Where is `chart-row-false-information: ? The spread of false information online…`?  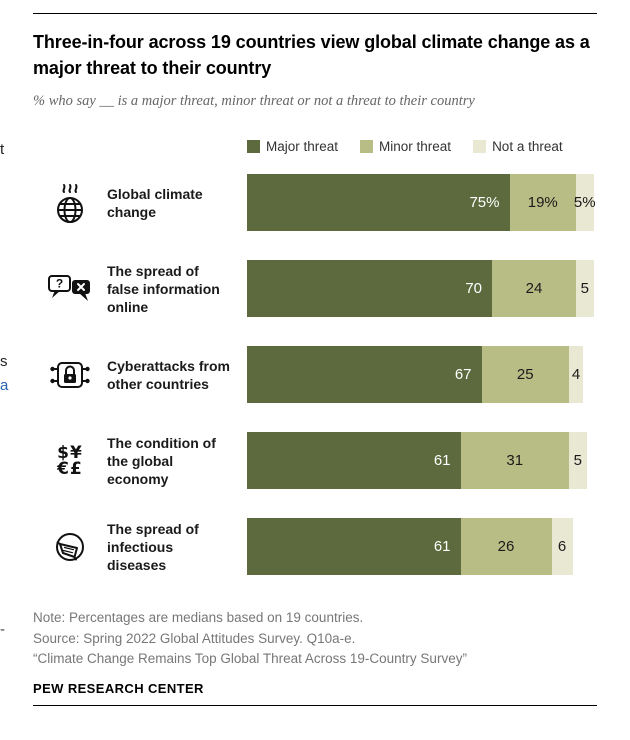
chart-row-false-information: ? The spread of false information online… is located at coordinates (315, 288).